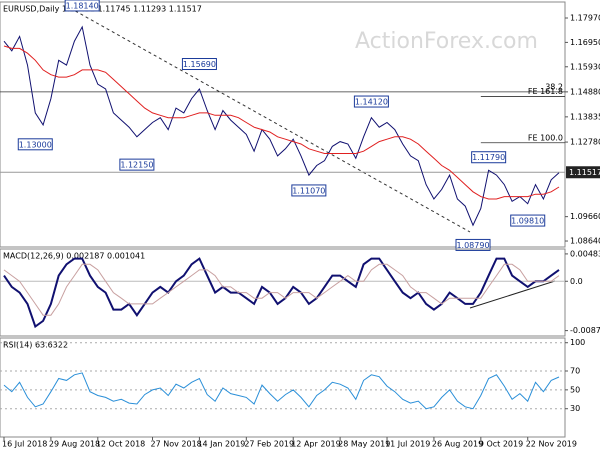 Image resolution: width=600 pixels, height=450 pixels. What do you see at coordinates (585, 330) in the screenshot?
I see `y-tick-label: -0.008718` at bounding box center [585, 330].